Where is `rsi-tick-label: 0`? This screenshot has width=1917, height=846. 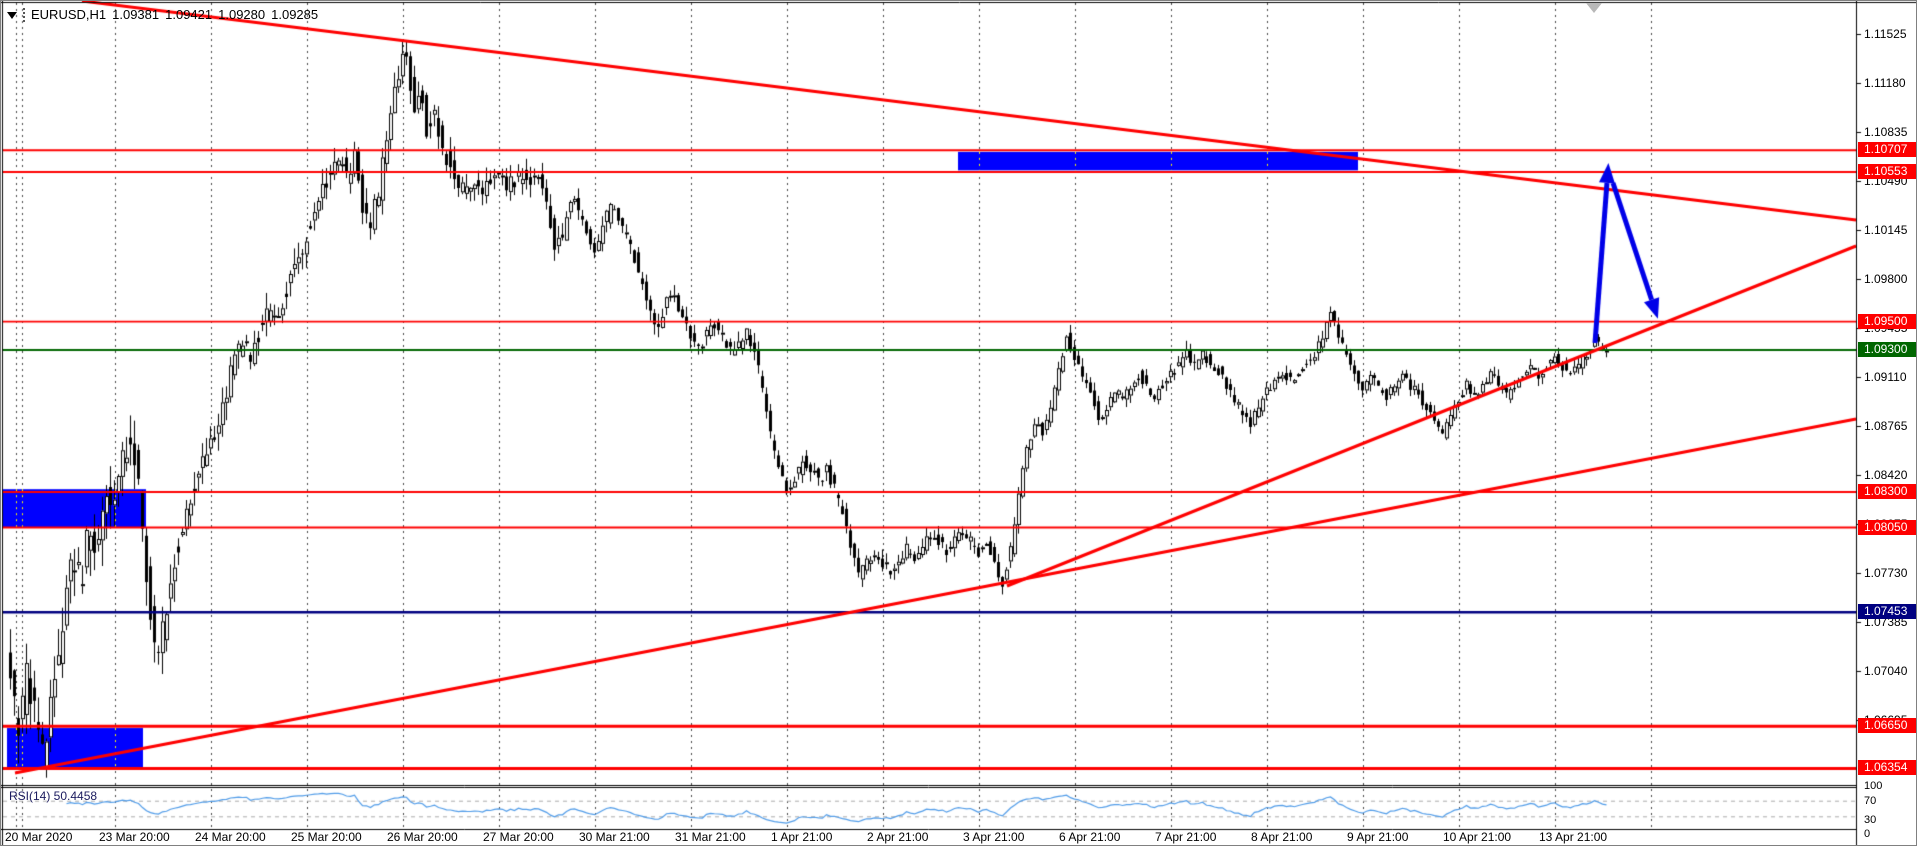 rsi-tick-label: 0 is located at coordinates (1867, 834).